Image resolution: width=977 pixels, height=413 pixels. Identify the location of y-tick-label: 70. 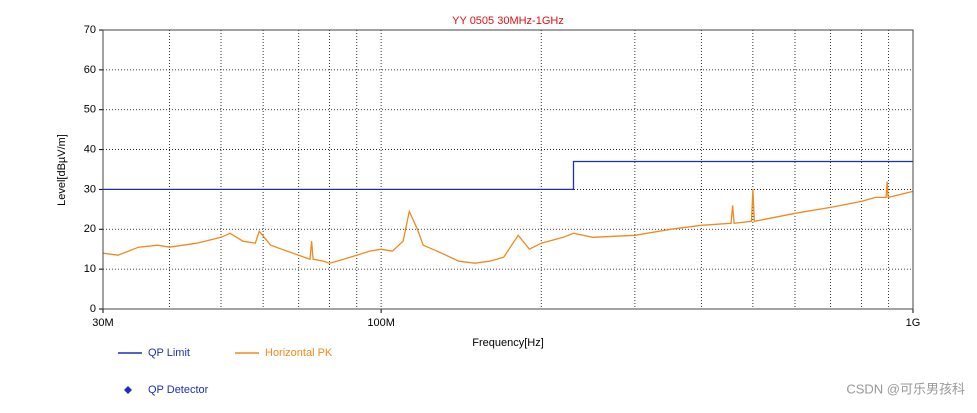
(90, 30).